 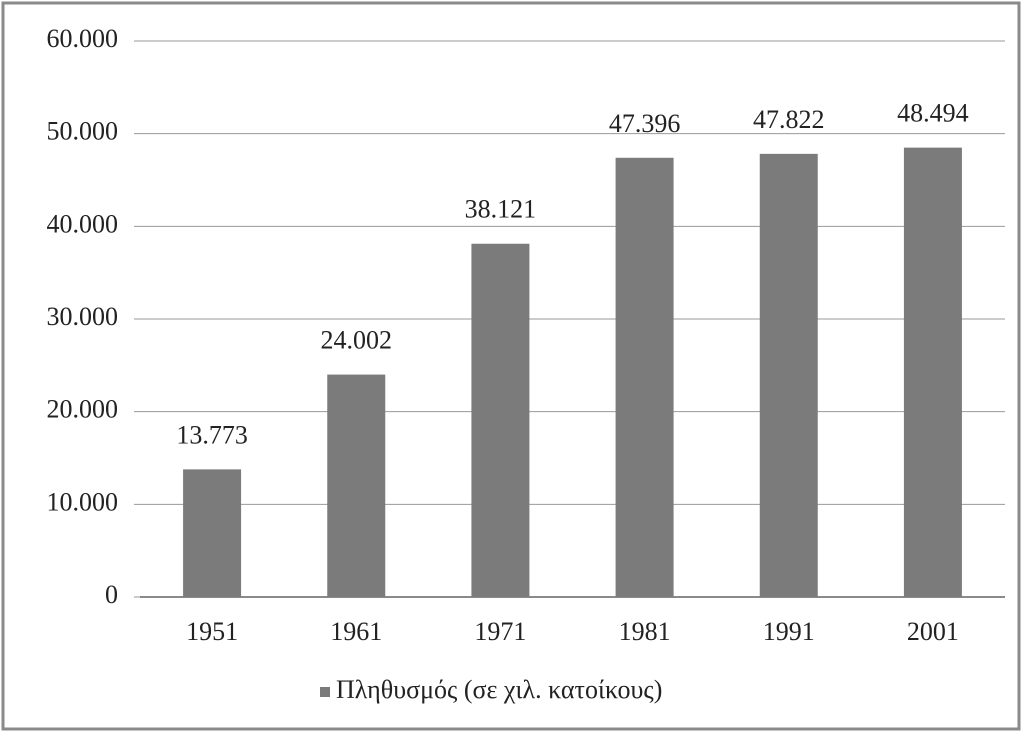 What do you see at coordinates (500, 631) in the screenshot?
I see `x-tick-label: 1971` at bounding box center [500, 631].